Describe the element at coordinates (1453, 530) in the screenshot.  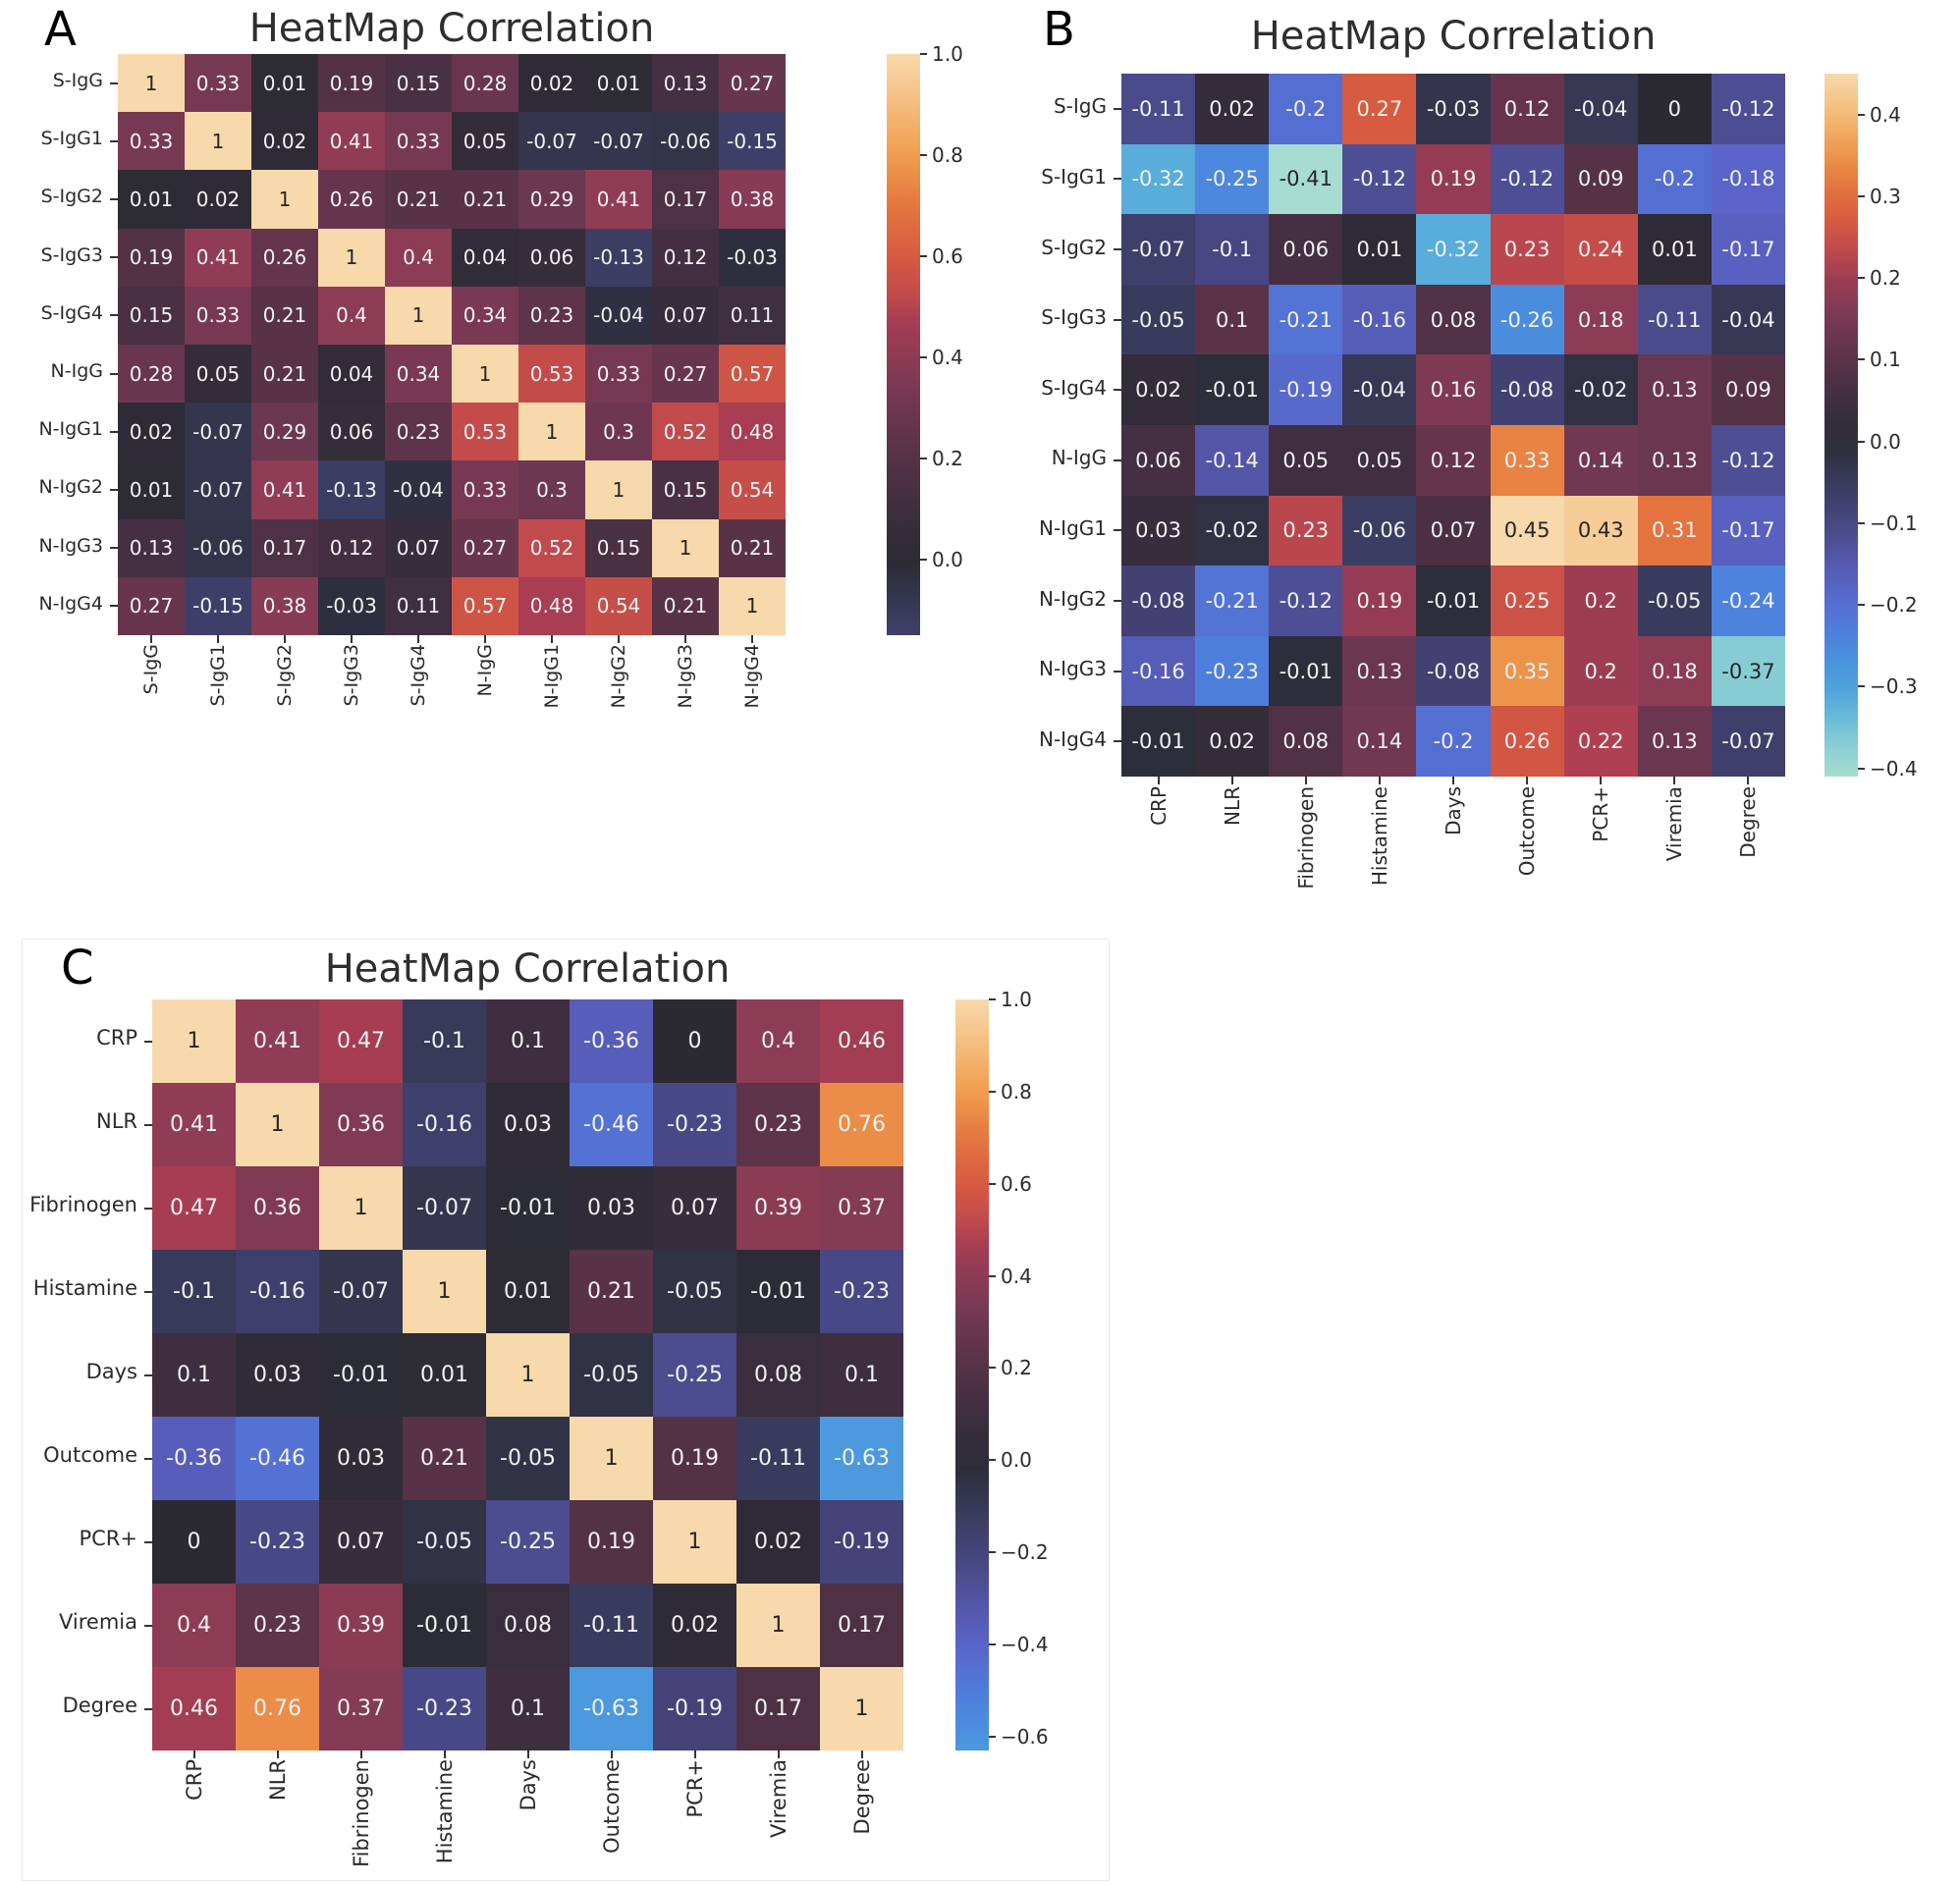
I see `heatmap-cell: 0.07` at that location.